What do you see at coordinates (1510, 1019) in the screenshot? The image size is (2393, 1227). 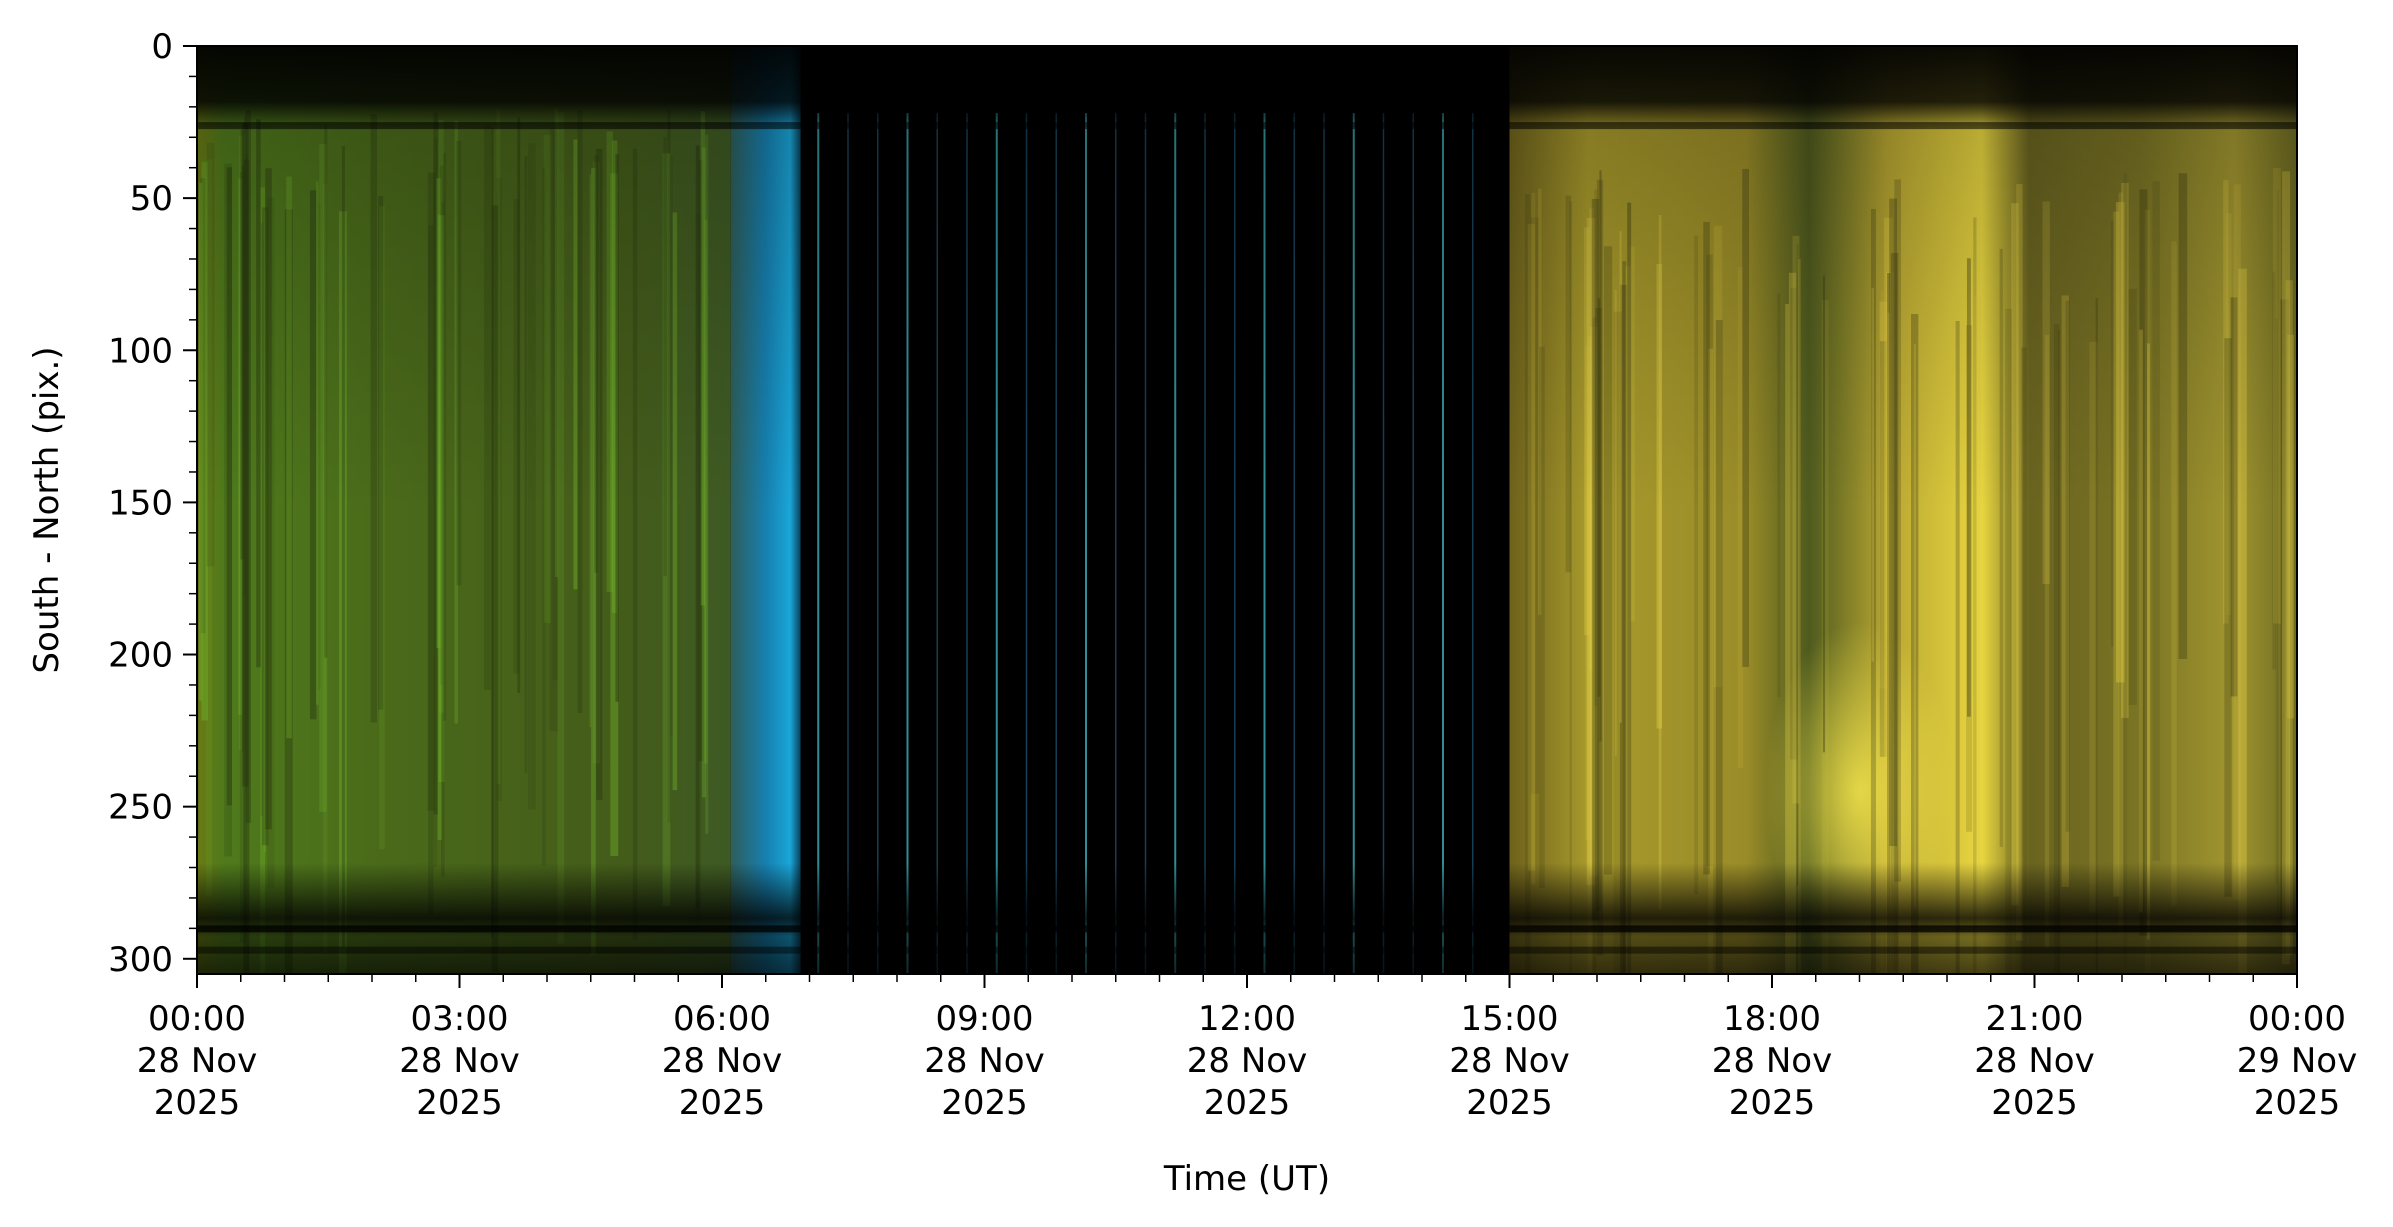 I see `x-tick-label: 15:00` at bounding box center [1510, 1019].